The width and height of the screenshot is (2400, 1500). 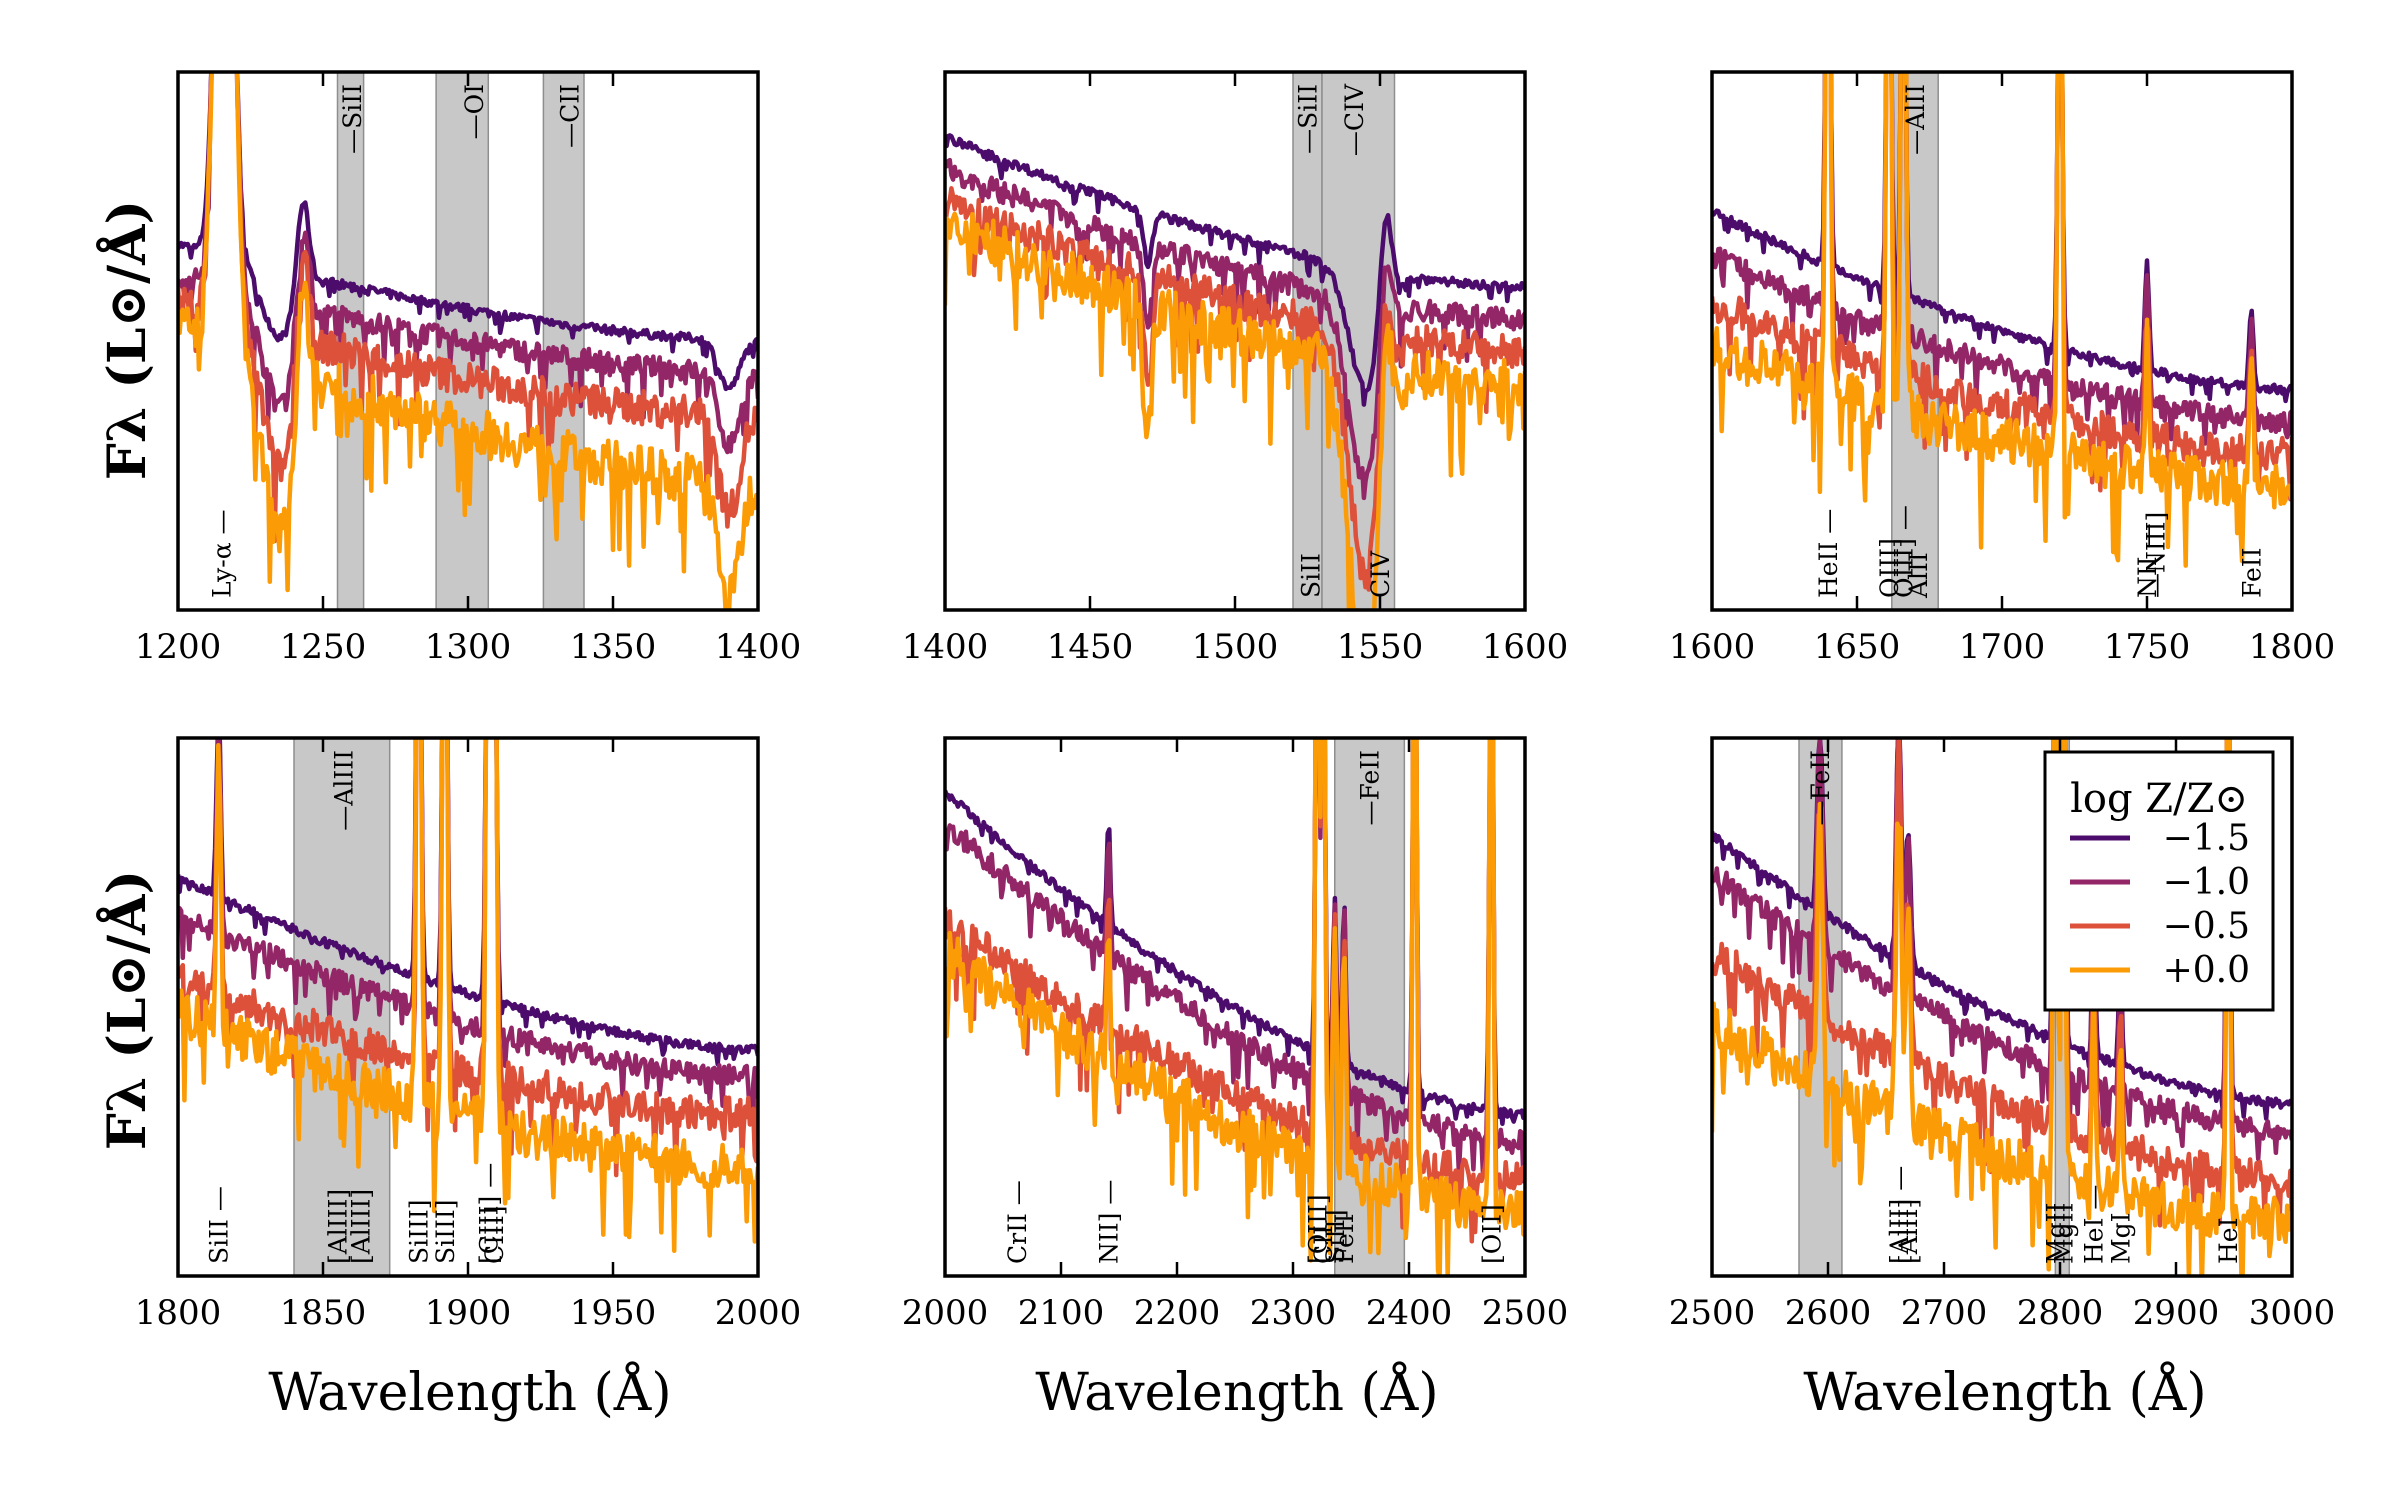 I want to click on x-tick-label: 1850, so click(x=323, y=1313).